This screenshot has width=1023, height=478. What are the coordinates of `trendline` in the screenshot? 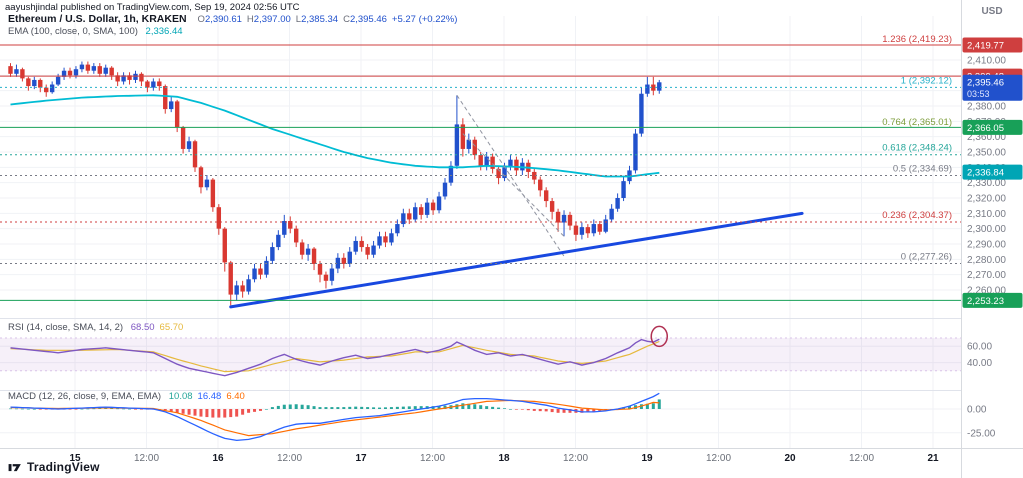 It's located at (516, 260).